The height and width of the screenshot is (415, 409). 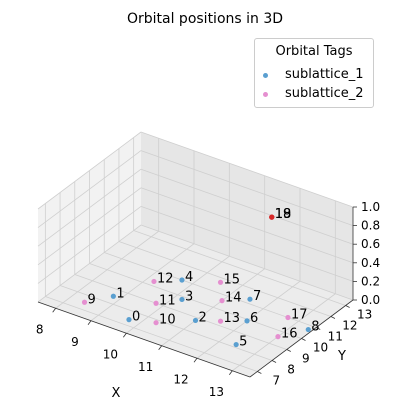 What do you see at coordinates (243, 342) in the screenshot?
I see `orbital-label-5: 5` at bounding box center [243, 342].